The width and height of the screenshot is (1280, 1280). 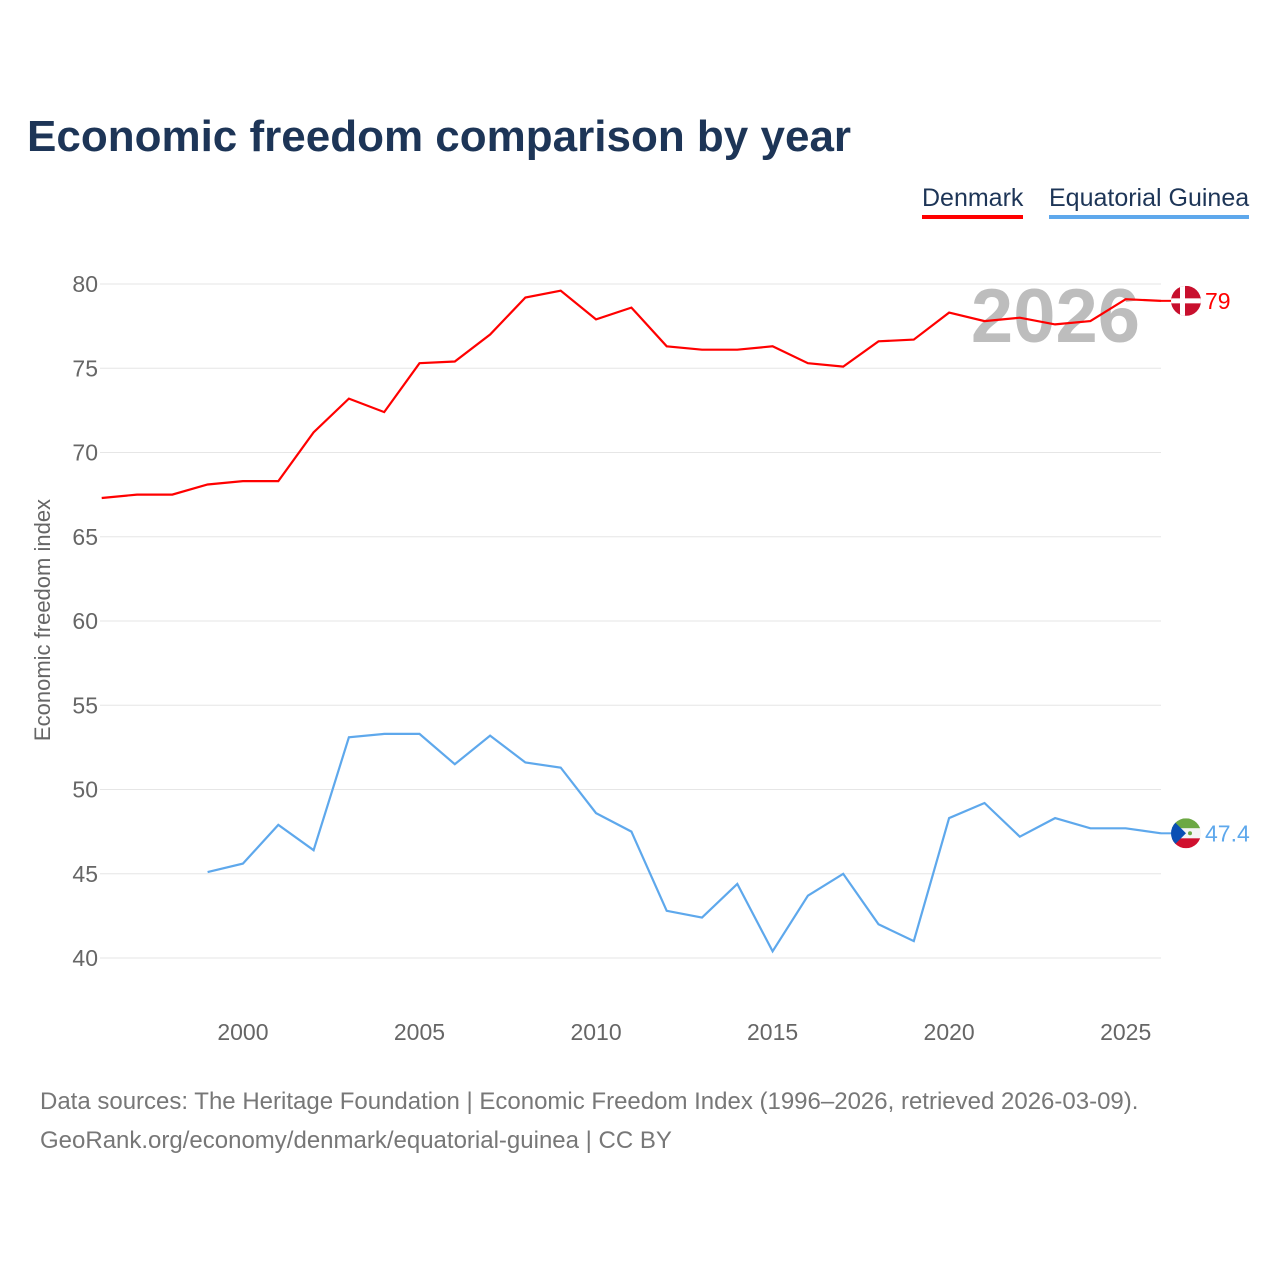 I want to click on y-tick-label: 50, so click(x=85, y=790).